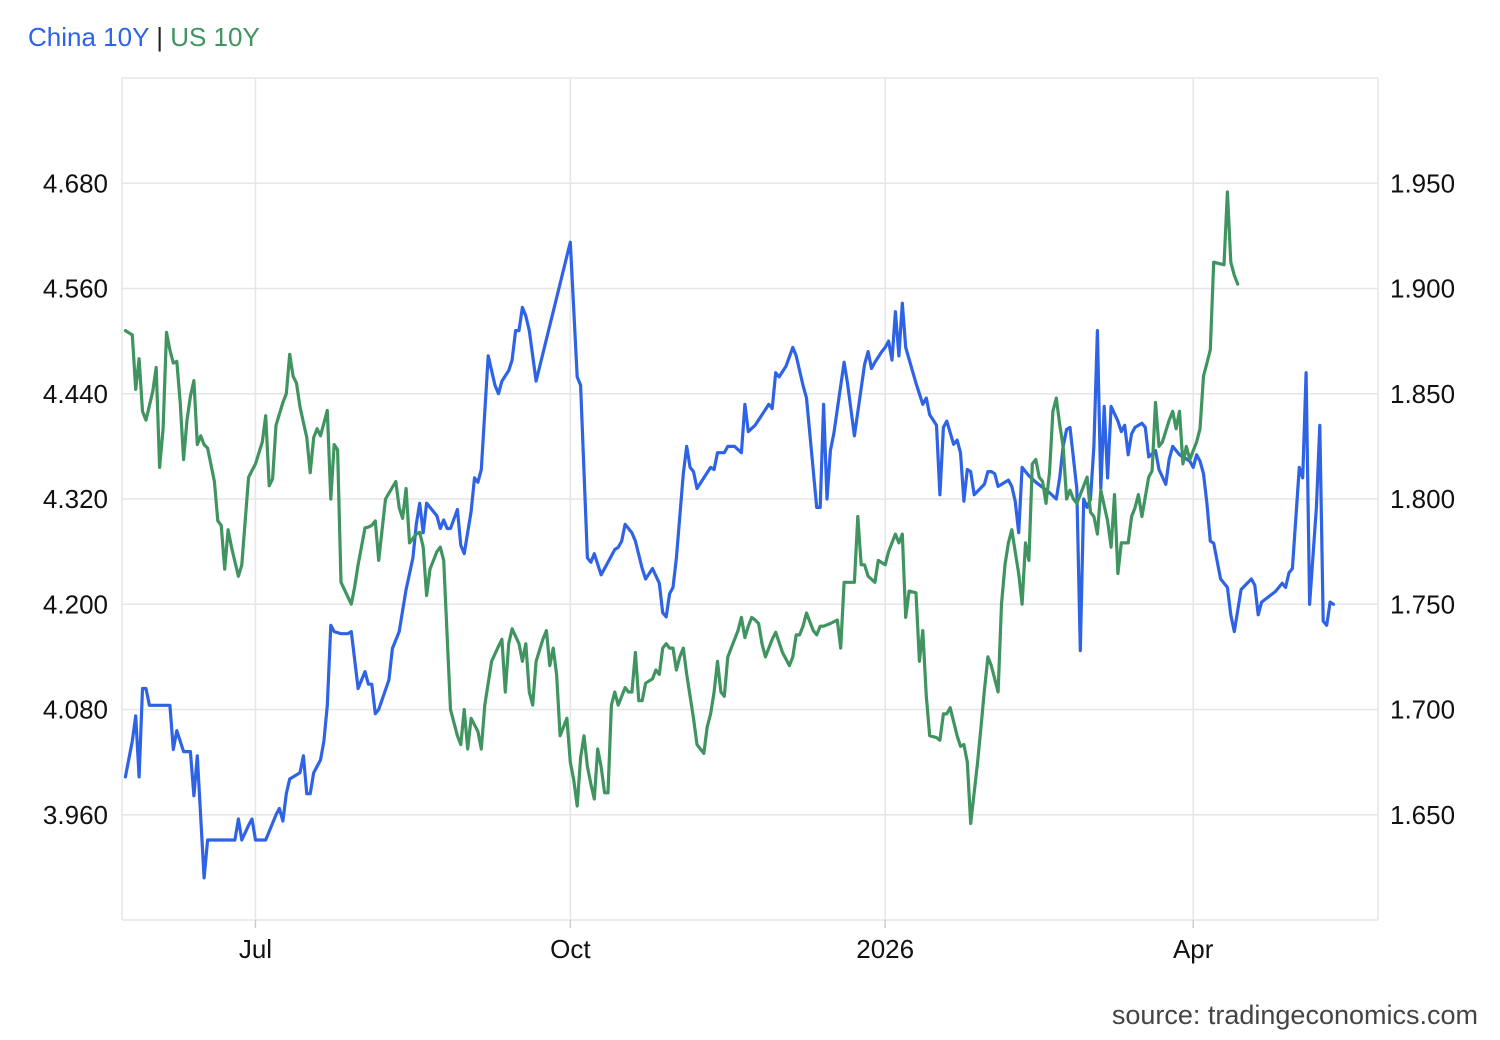  Describe the element at coordinates (255, 949) in the screenshot. I see `x-tick-label: Jul` at that location.